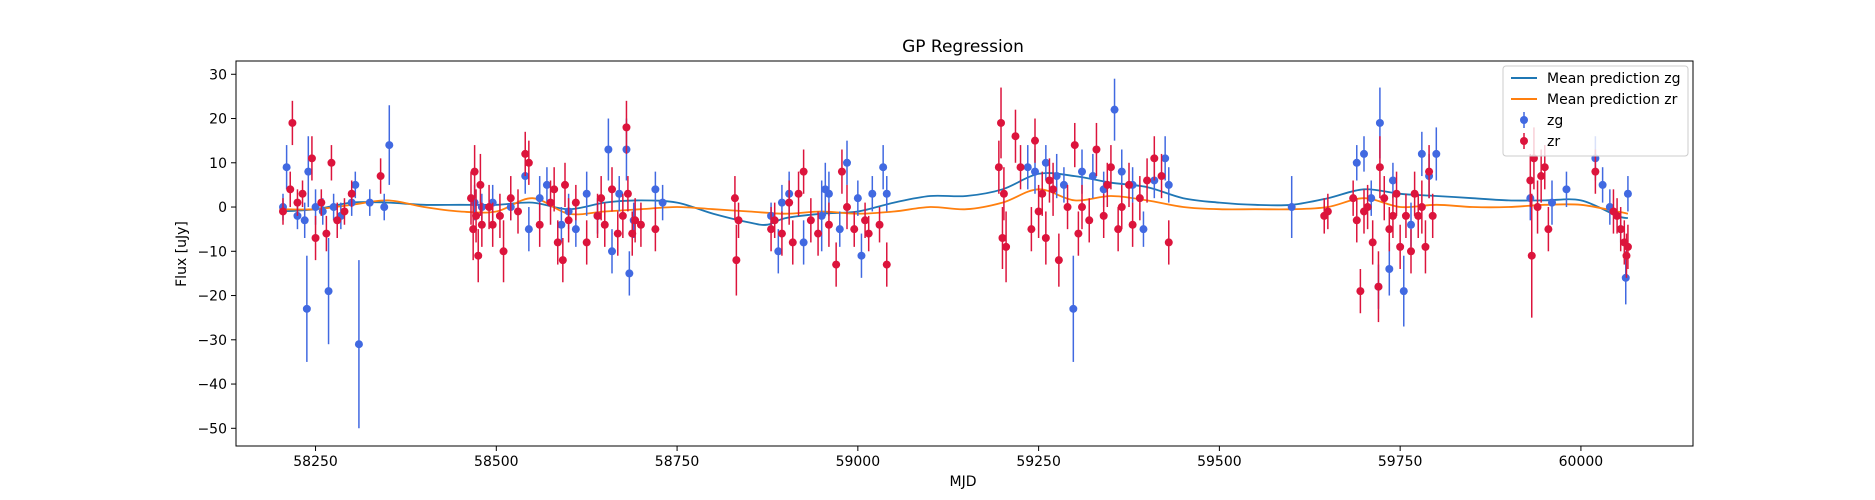 The width and height of the screenshot is (1875, 500). I want to click on x-tick-label: 59250, so click(1038, 462).